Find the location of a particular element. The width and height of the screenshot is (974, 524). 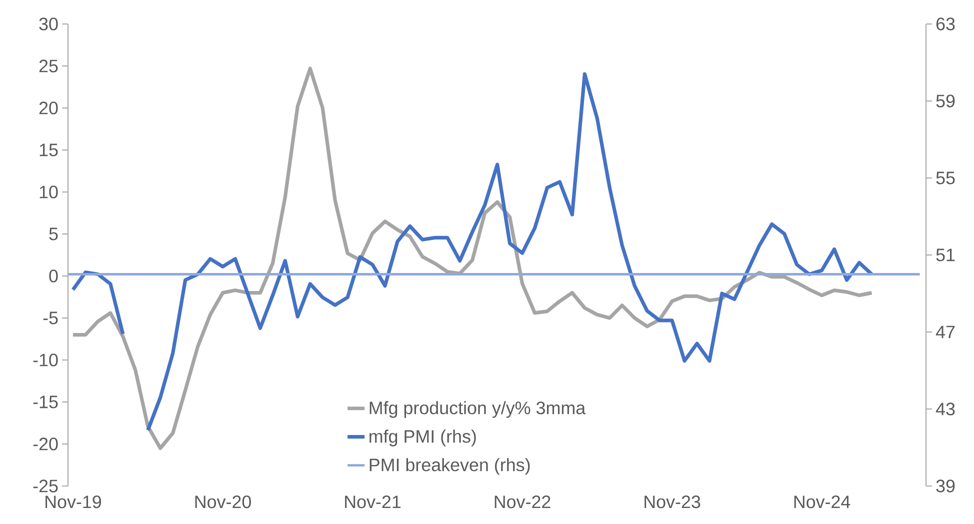

y-tick-label: -10 is located at coordinates (45, 360).